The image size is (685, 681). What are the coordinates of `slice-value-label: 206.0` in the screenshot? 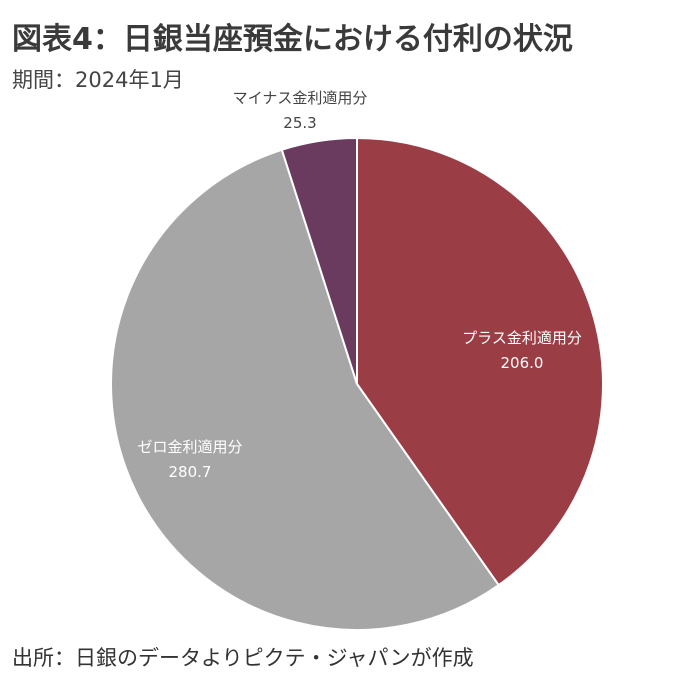 It's located at (522, 363).